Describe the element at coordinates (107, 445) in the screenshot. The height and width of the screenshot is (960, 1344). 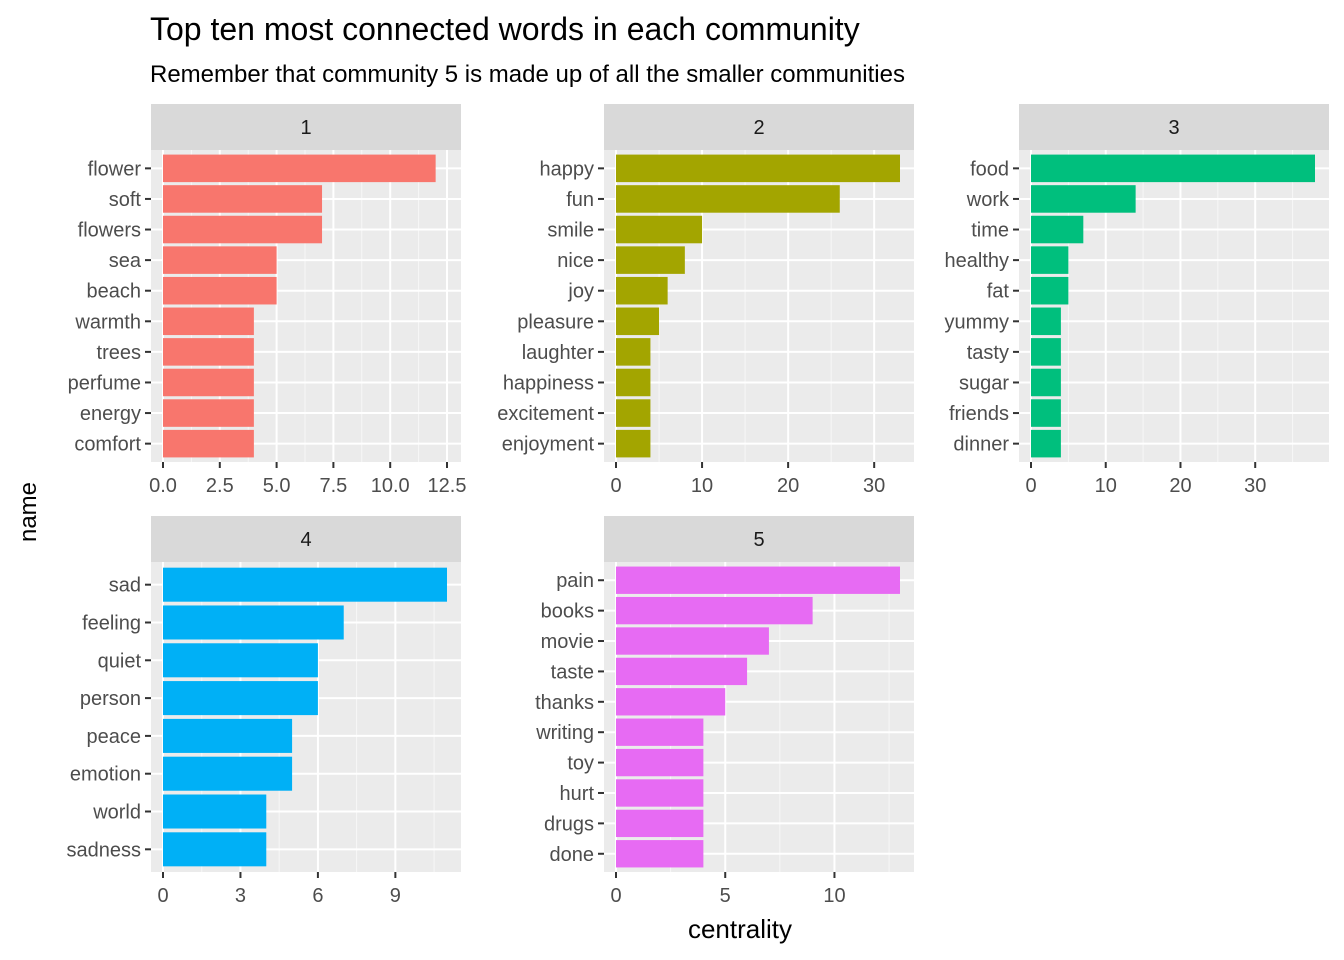
I see `y-tick-label-comfort: comfort` at that location.